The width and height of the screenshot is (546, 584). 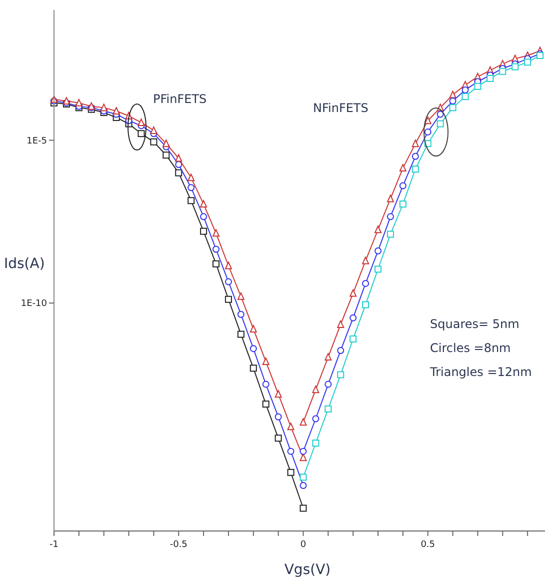 What do you see at coordinates (36, 141) in the screenshot?
I see `y-tick-label: 1E-5` at bounding box center [36, 141].